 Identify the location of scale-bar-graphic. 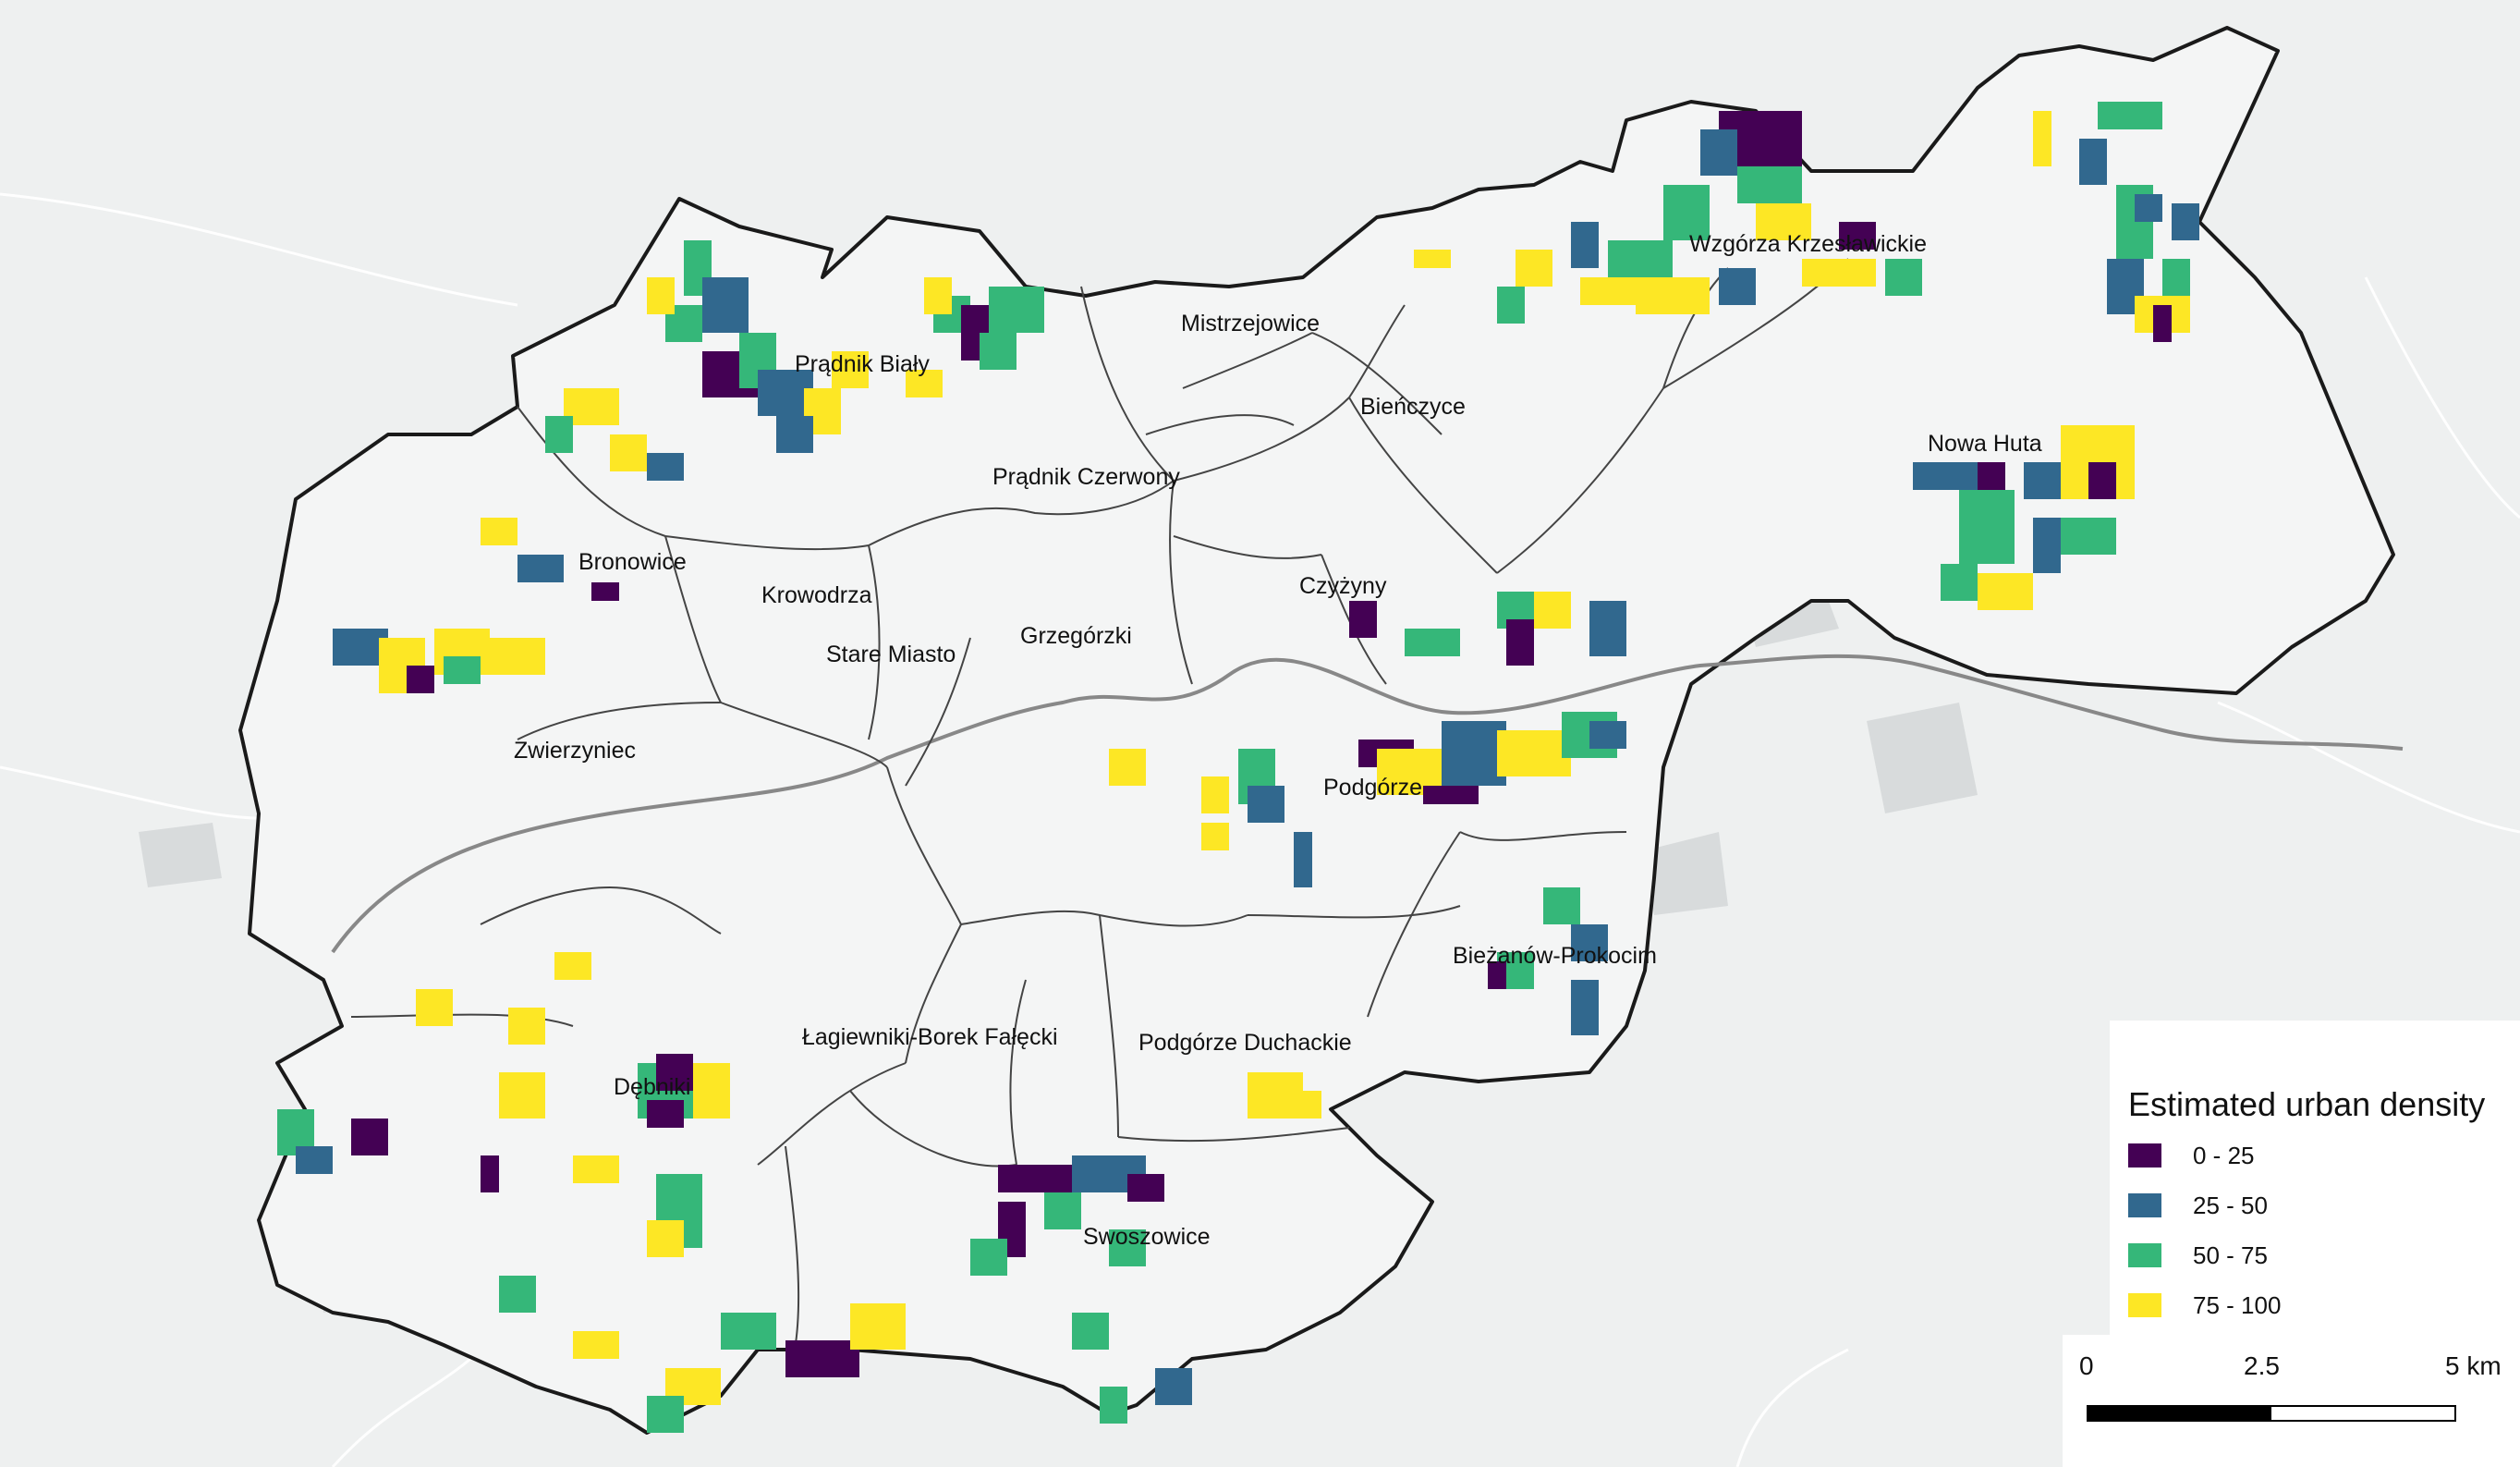
(2271, 1413).